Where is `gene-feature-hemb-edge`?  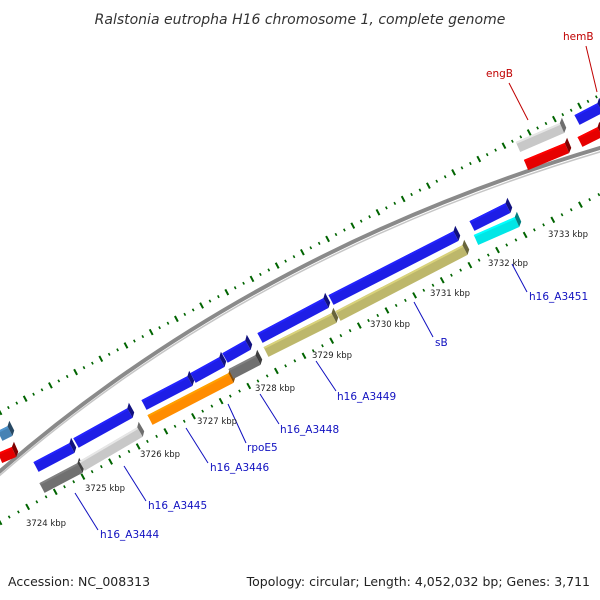
gene-feature-hemb-edge is located at coordinates (591, 134).